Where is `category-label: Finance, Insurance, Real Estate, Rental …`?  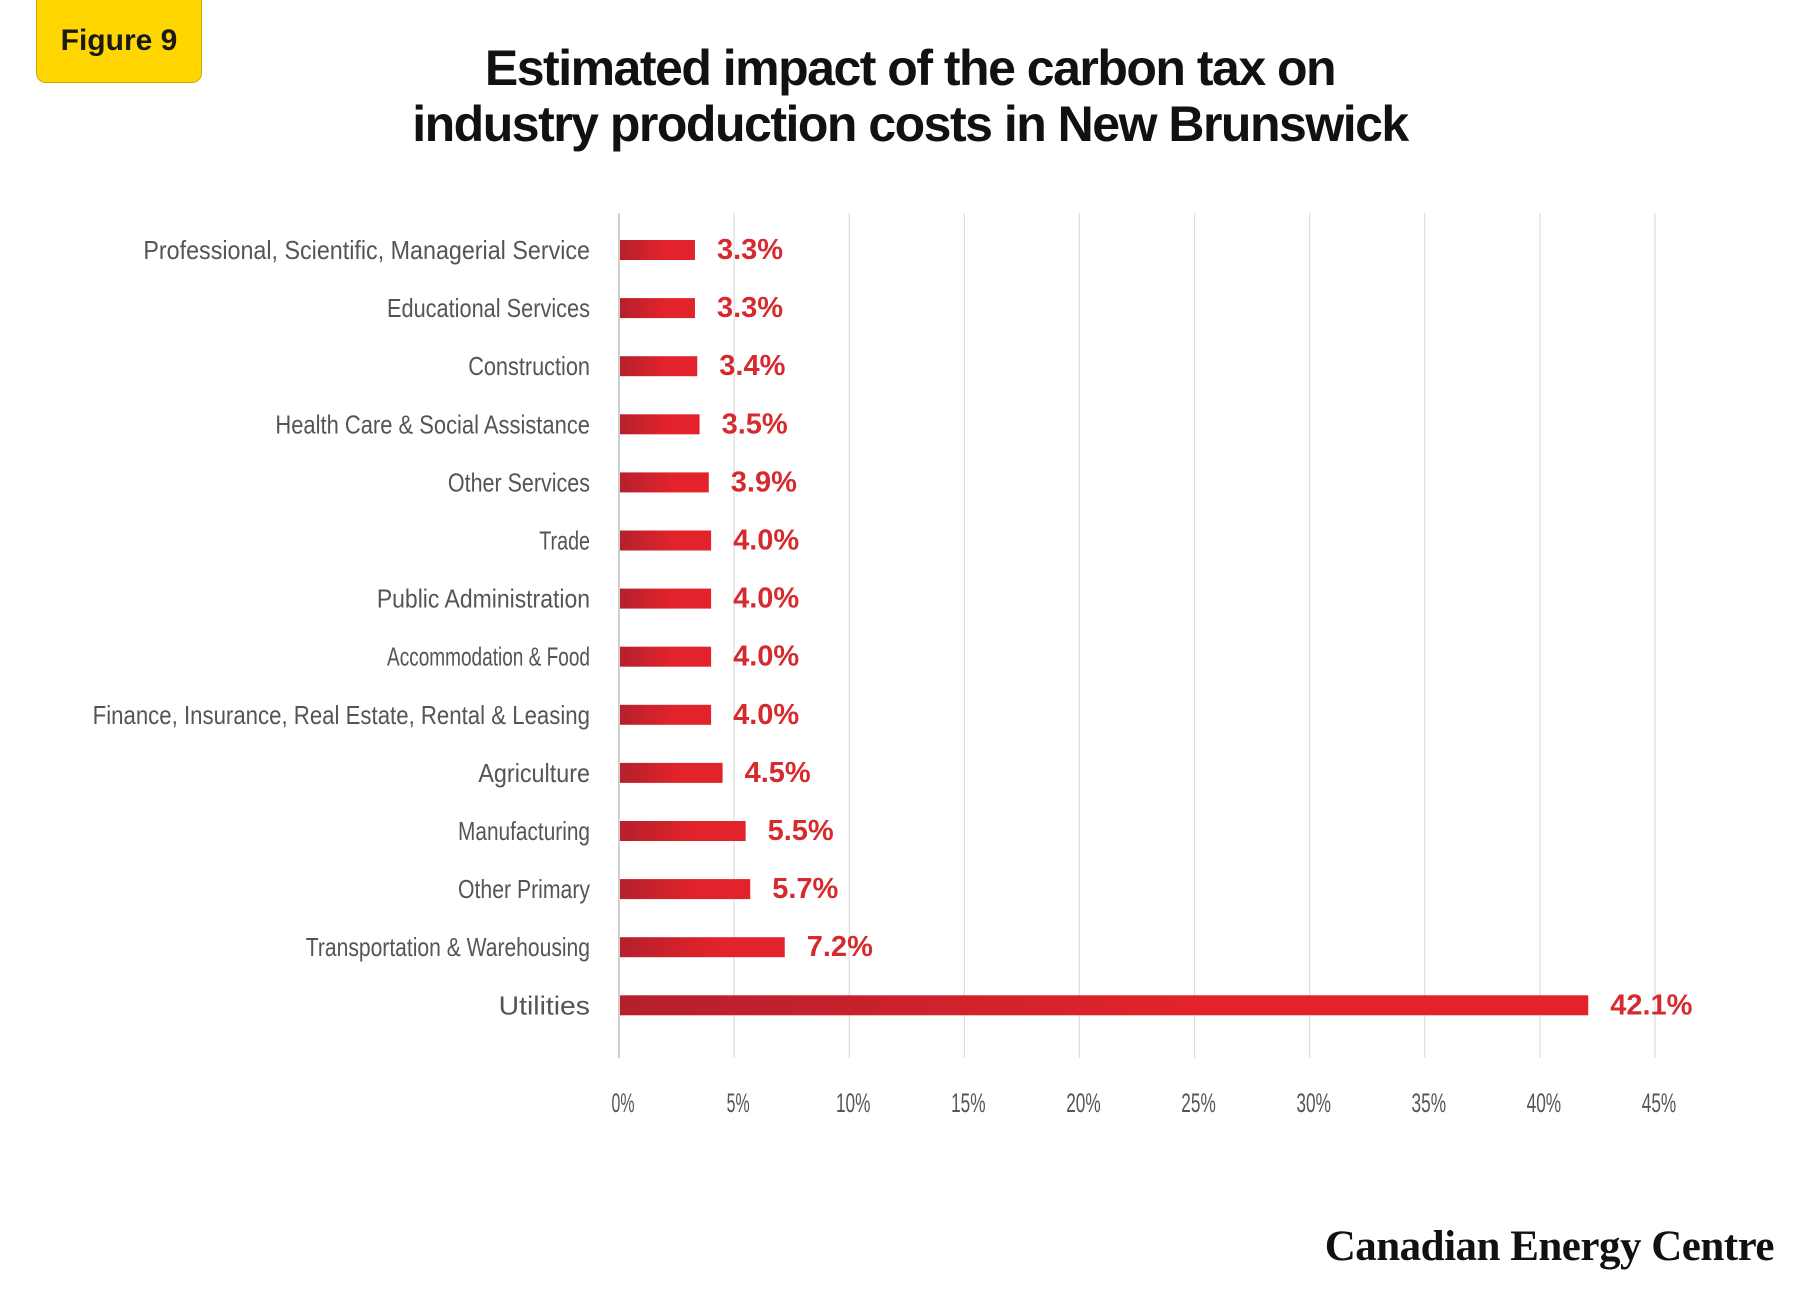 category-label: Finance, Insurance, Real Estate, Rental … is located at coordinates (341, 715).